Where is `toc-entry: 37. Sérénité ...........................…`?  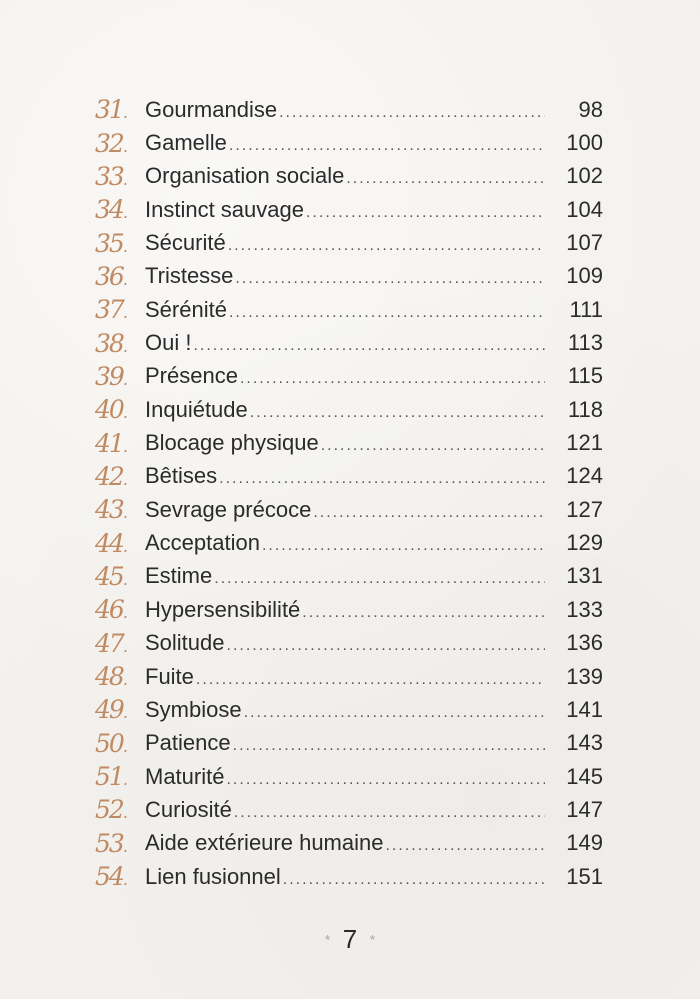 toc-entry: 37. Sérénité ...........................… is located at coordinates (349, 309).